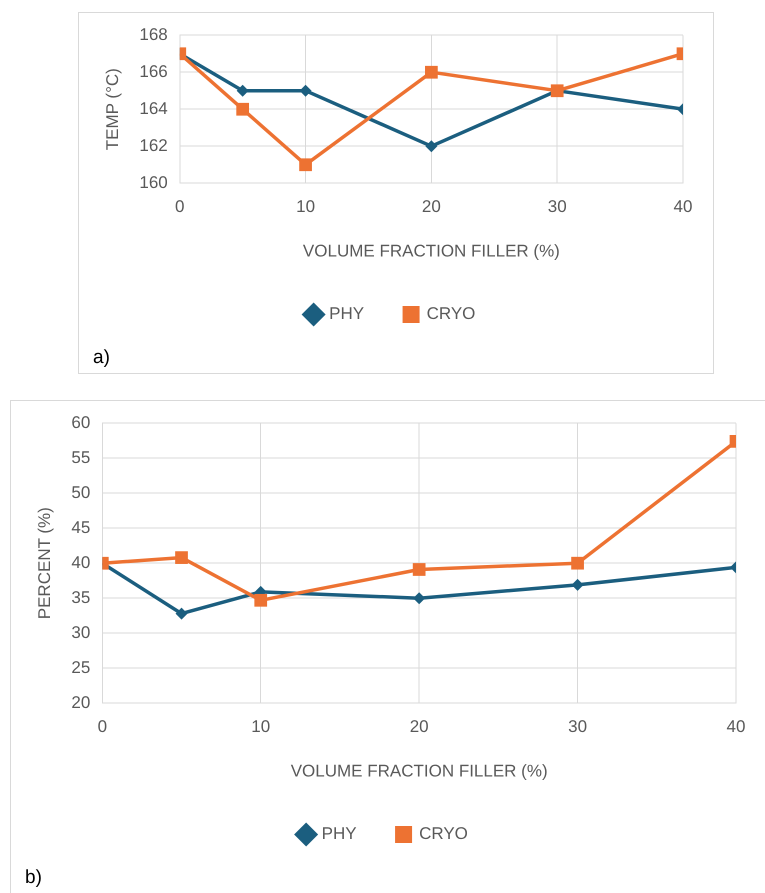  What do you see at coordinates (153, 145) in the screenshot?
I see `y-tick-label: 162` at bounding box center [153, 145].